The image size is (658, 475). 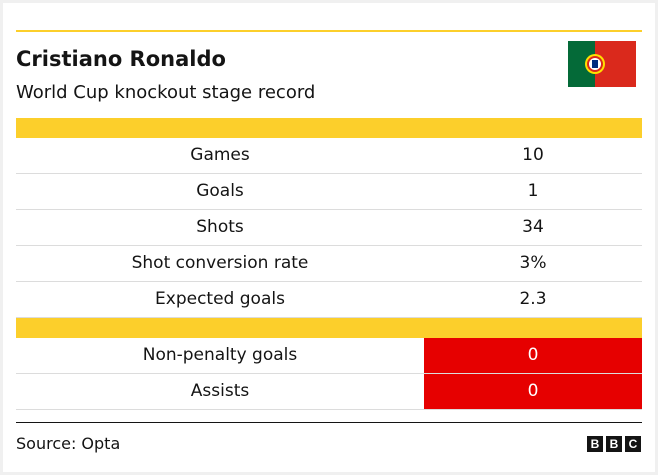 What do you see at coordinates (533, 263) in the screenshot?
I see `row-value: 3%` at bounding box center [533, 263].